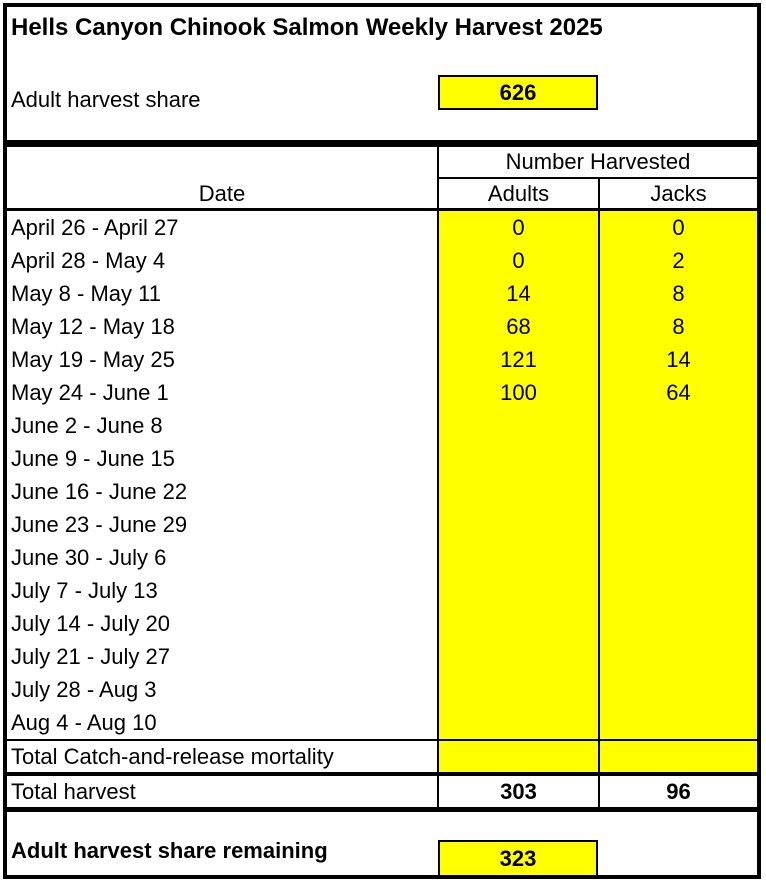  What do you see at coordinates (519, 326) in the screenshot?
I see `adults-value-cell: 68` at bounding box center [519, 326].